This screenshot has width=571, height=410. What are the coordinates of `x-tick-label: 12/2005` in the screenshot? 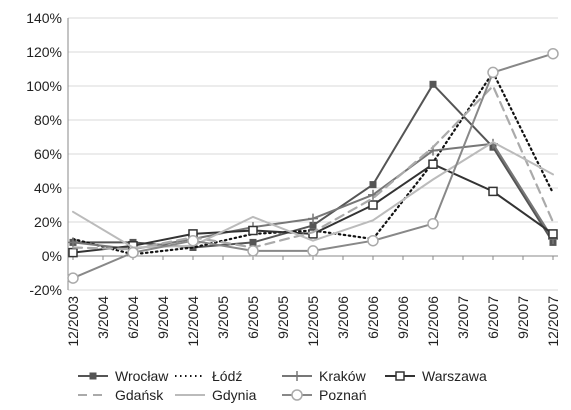 It's located at (313, 321).